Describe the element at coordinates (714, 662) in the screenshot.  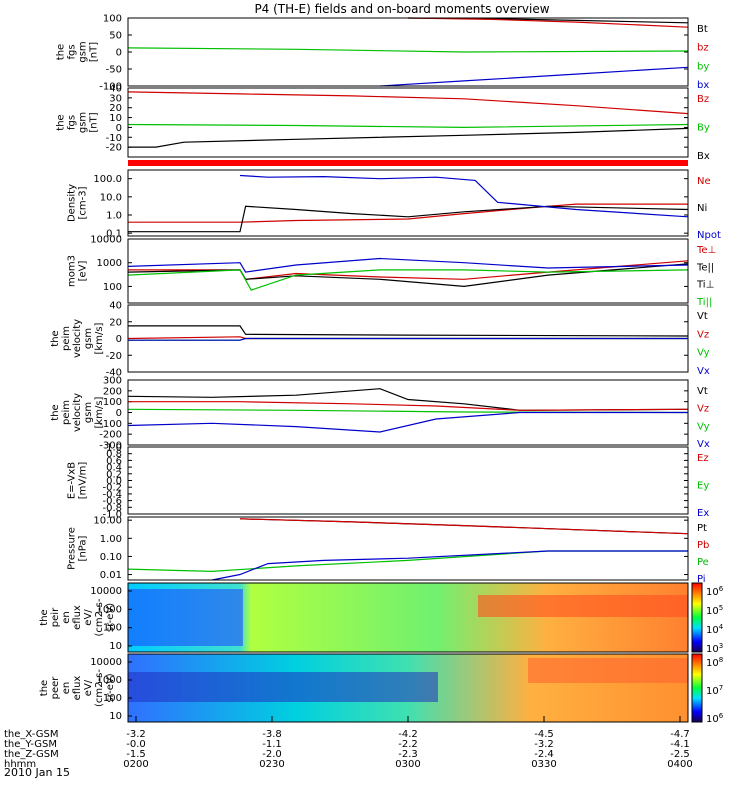
I see `colorbar-label: 10⁸` at that location.